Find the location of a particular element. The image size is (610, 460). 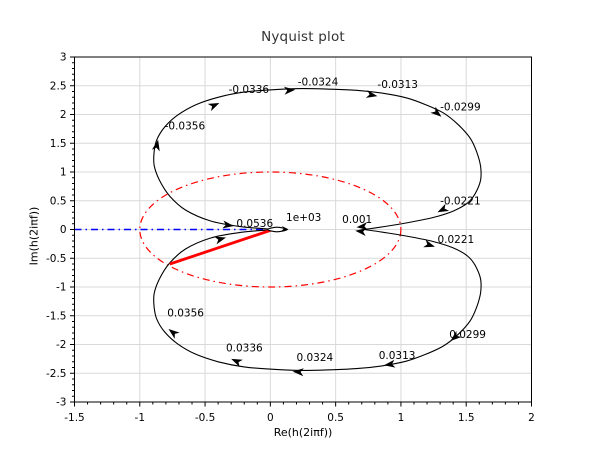

x-tick-label: -1 is located at coordinates (140, 418).